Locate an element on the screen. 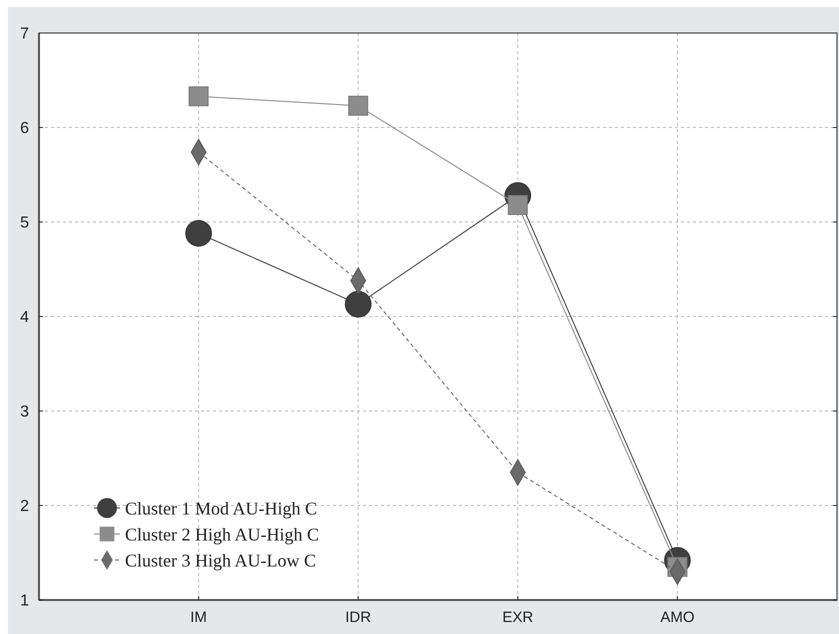  legend-label: Cluster 1 Mod AU-High C is located at coordinates (221, 508).